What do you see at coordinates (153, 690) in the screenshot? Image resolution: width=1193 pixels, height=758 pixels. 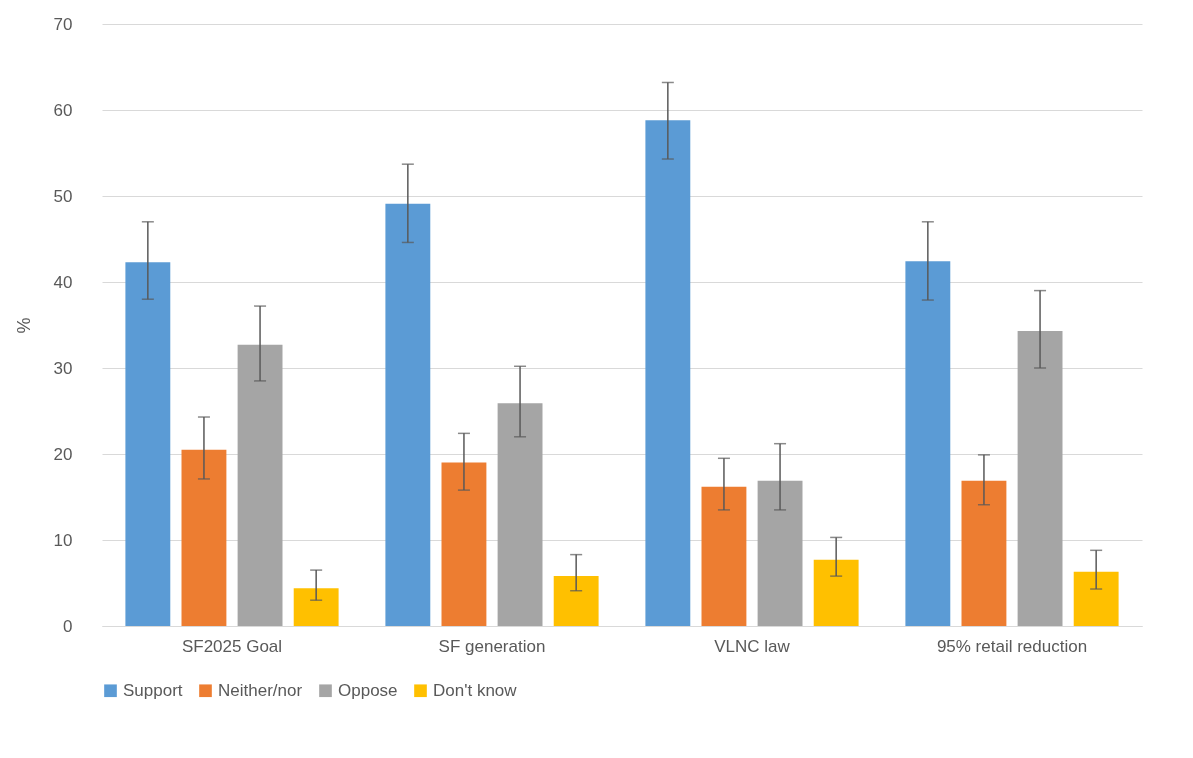 I see `legend-label: Support` at bounding box center [153, 690].